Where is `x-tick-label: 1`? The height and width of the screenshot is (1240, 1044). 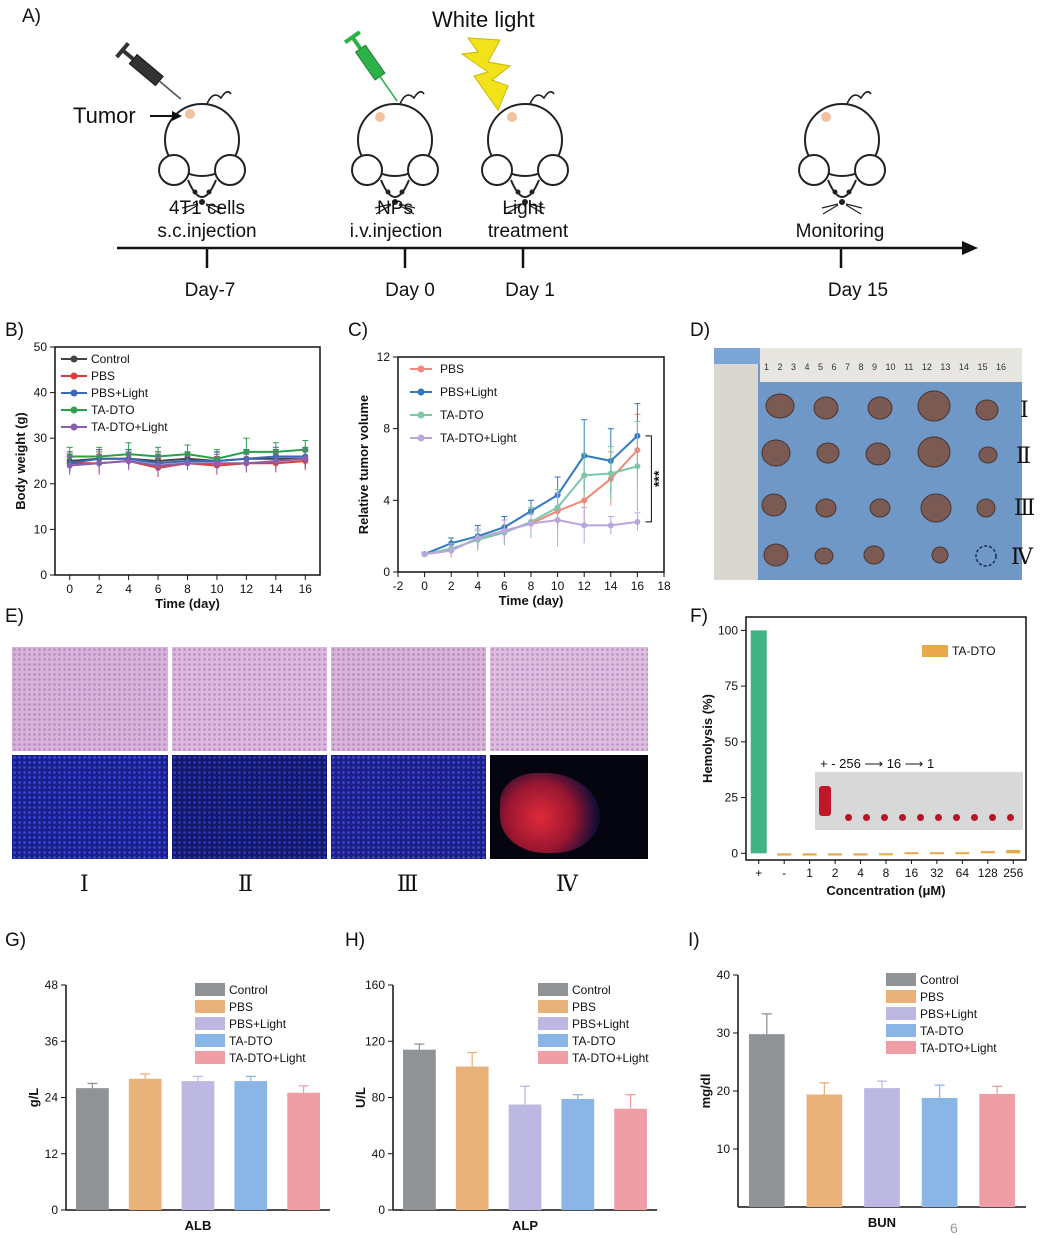 x-tick-label: 1 is located at coordinates (809, 873).